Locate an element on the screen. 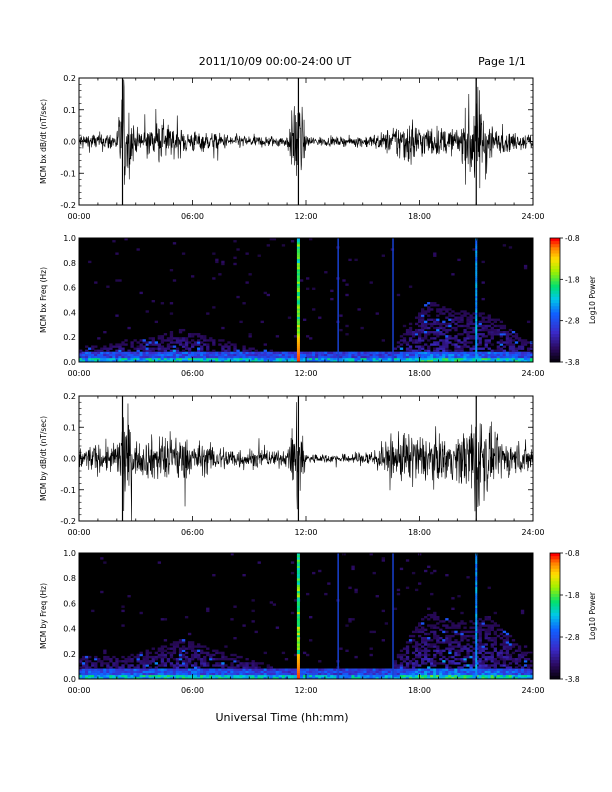 Image resolution: width=612 pixels, height=792 pixels. y-axis-label: MCM by dB/dt (nT/sec) is located at coordinates (43, 458).